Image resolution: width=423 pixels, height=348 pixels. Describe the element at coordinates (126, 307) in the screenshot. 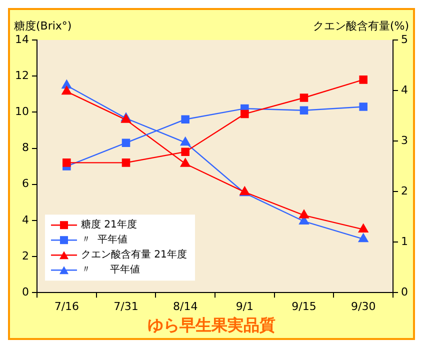

I see `x-tick-label: 7/31` at that location.